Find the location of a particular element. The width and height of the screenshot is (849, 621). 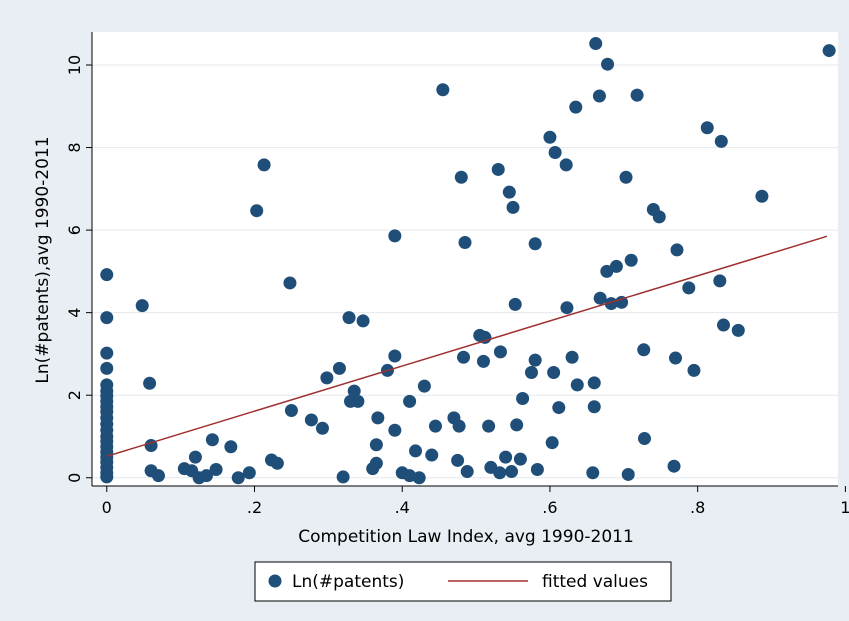

x-tick-label: .4 is located at coordinates (402, 507).